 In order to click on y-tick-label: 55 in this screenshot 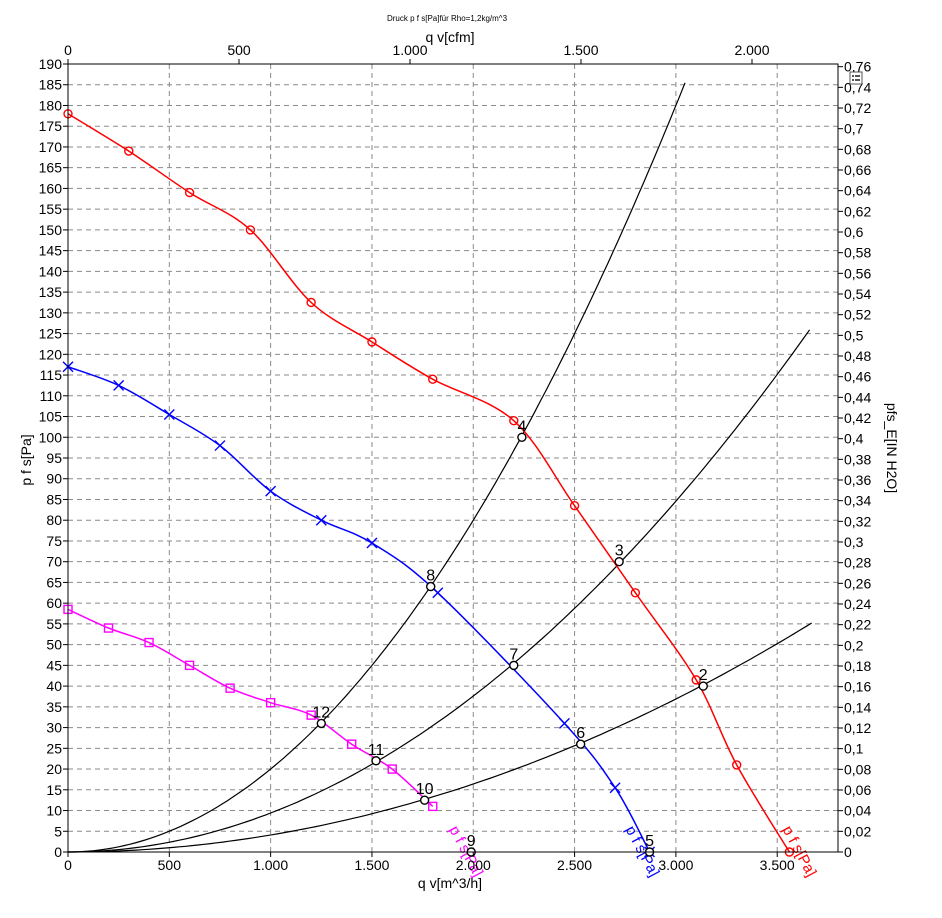, I will do `click(54, 624)`.